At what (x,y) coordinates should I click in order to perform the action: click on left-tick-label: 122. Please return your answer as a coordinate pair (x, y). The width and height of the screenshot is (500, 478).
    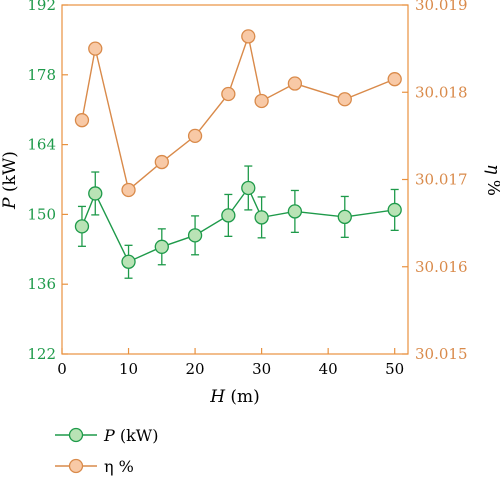
    Looking at the image, I should click on (41, 354).